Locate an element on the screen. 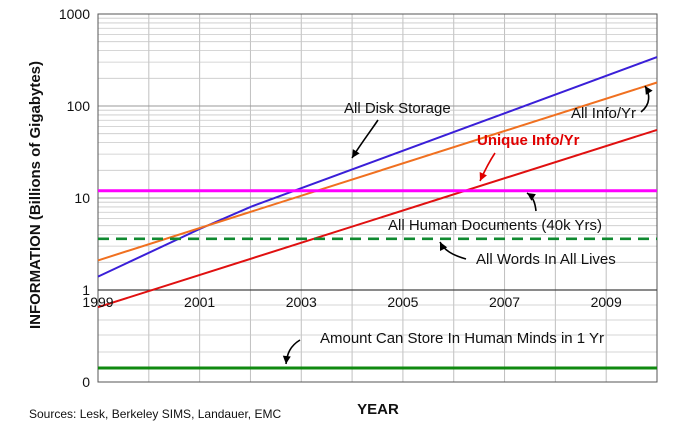 This screenshot has width=689, height=441. y-tick-label: 1 is located at coordinates (86, 290).